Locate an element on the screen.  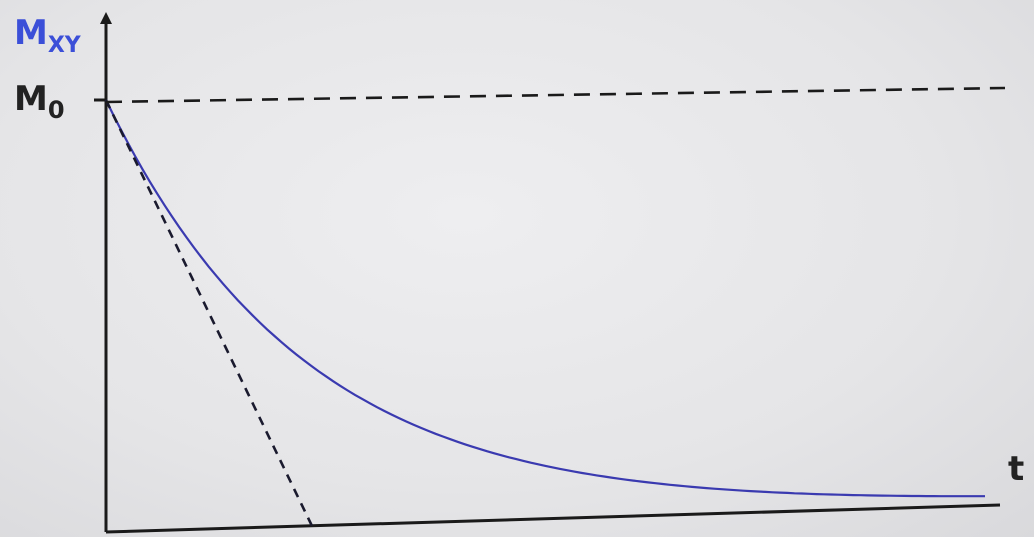
y-tick-label-sub: 0 is located at coordinates (56, 110).